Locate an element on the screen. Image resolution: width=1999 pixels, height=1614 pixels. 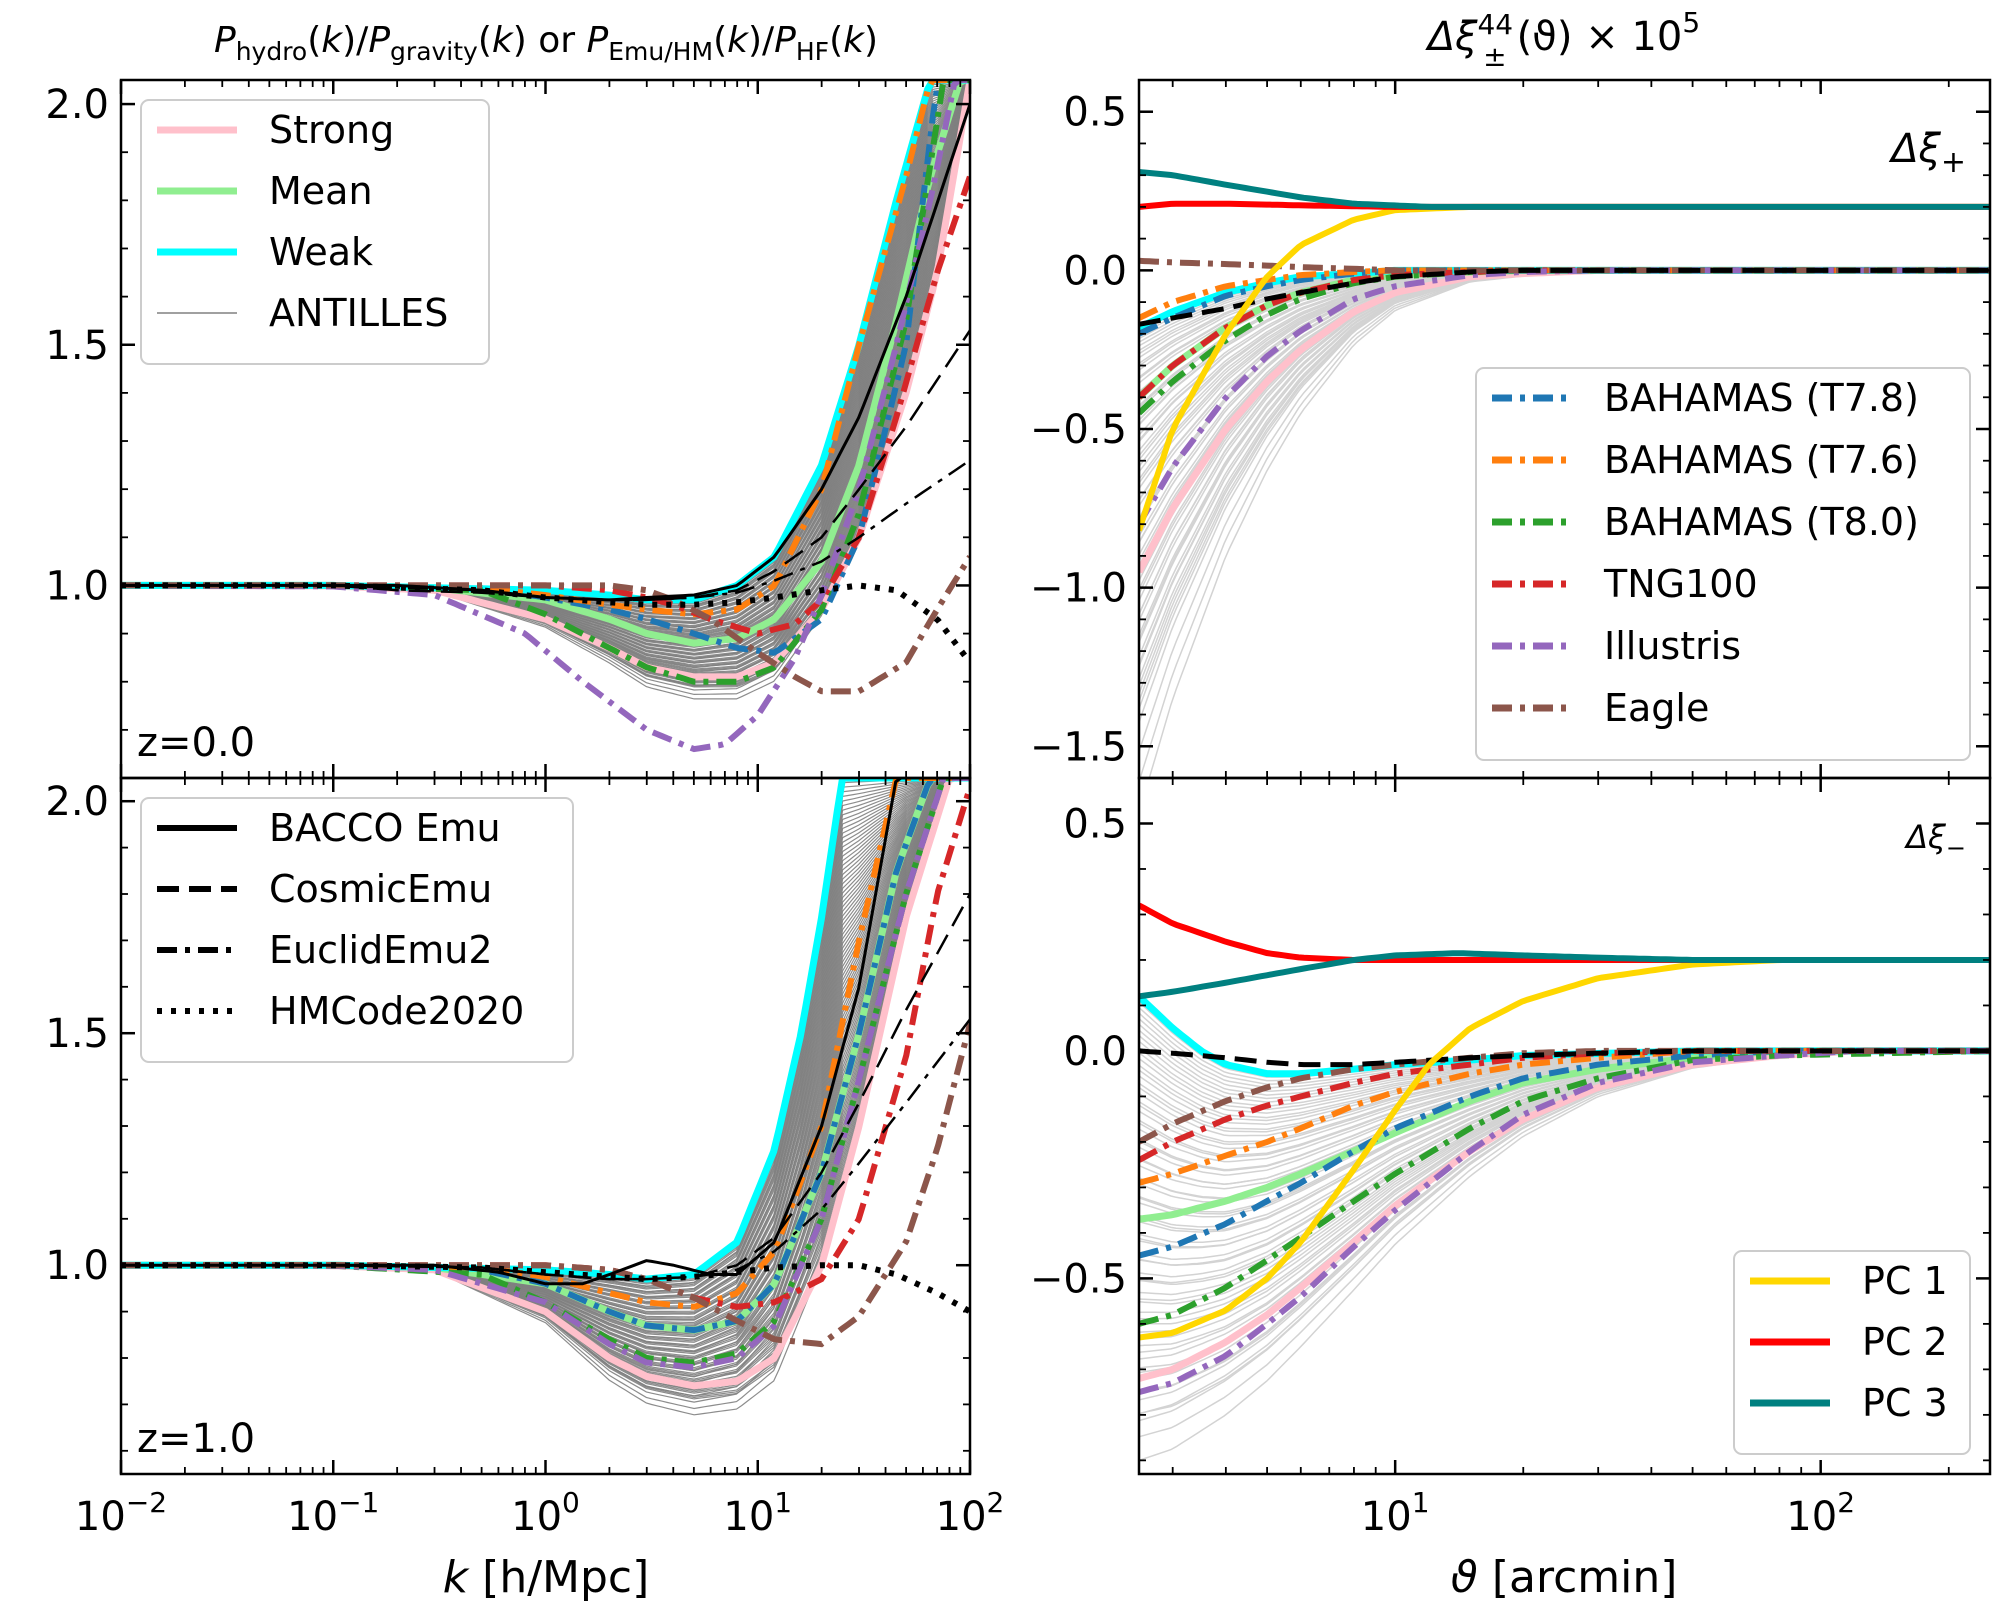
title-k3: k is located at coordinates (738, 40).